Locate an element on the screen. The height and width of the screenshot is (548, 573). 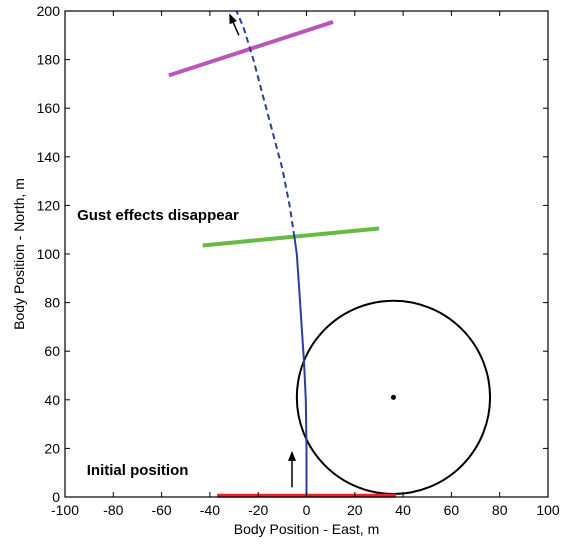
trajectory-solid-series is located at coordinates (300, 366).